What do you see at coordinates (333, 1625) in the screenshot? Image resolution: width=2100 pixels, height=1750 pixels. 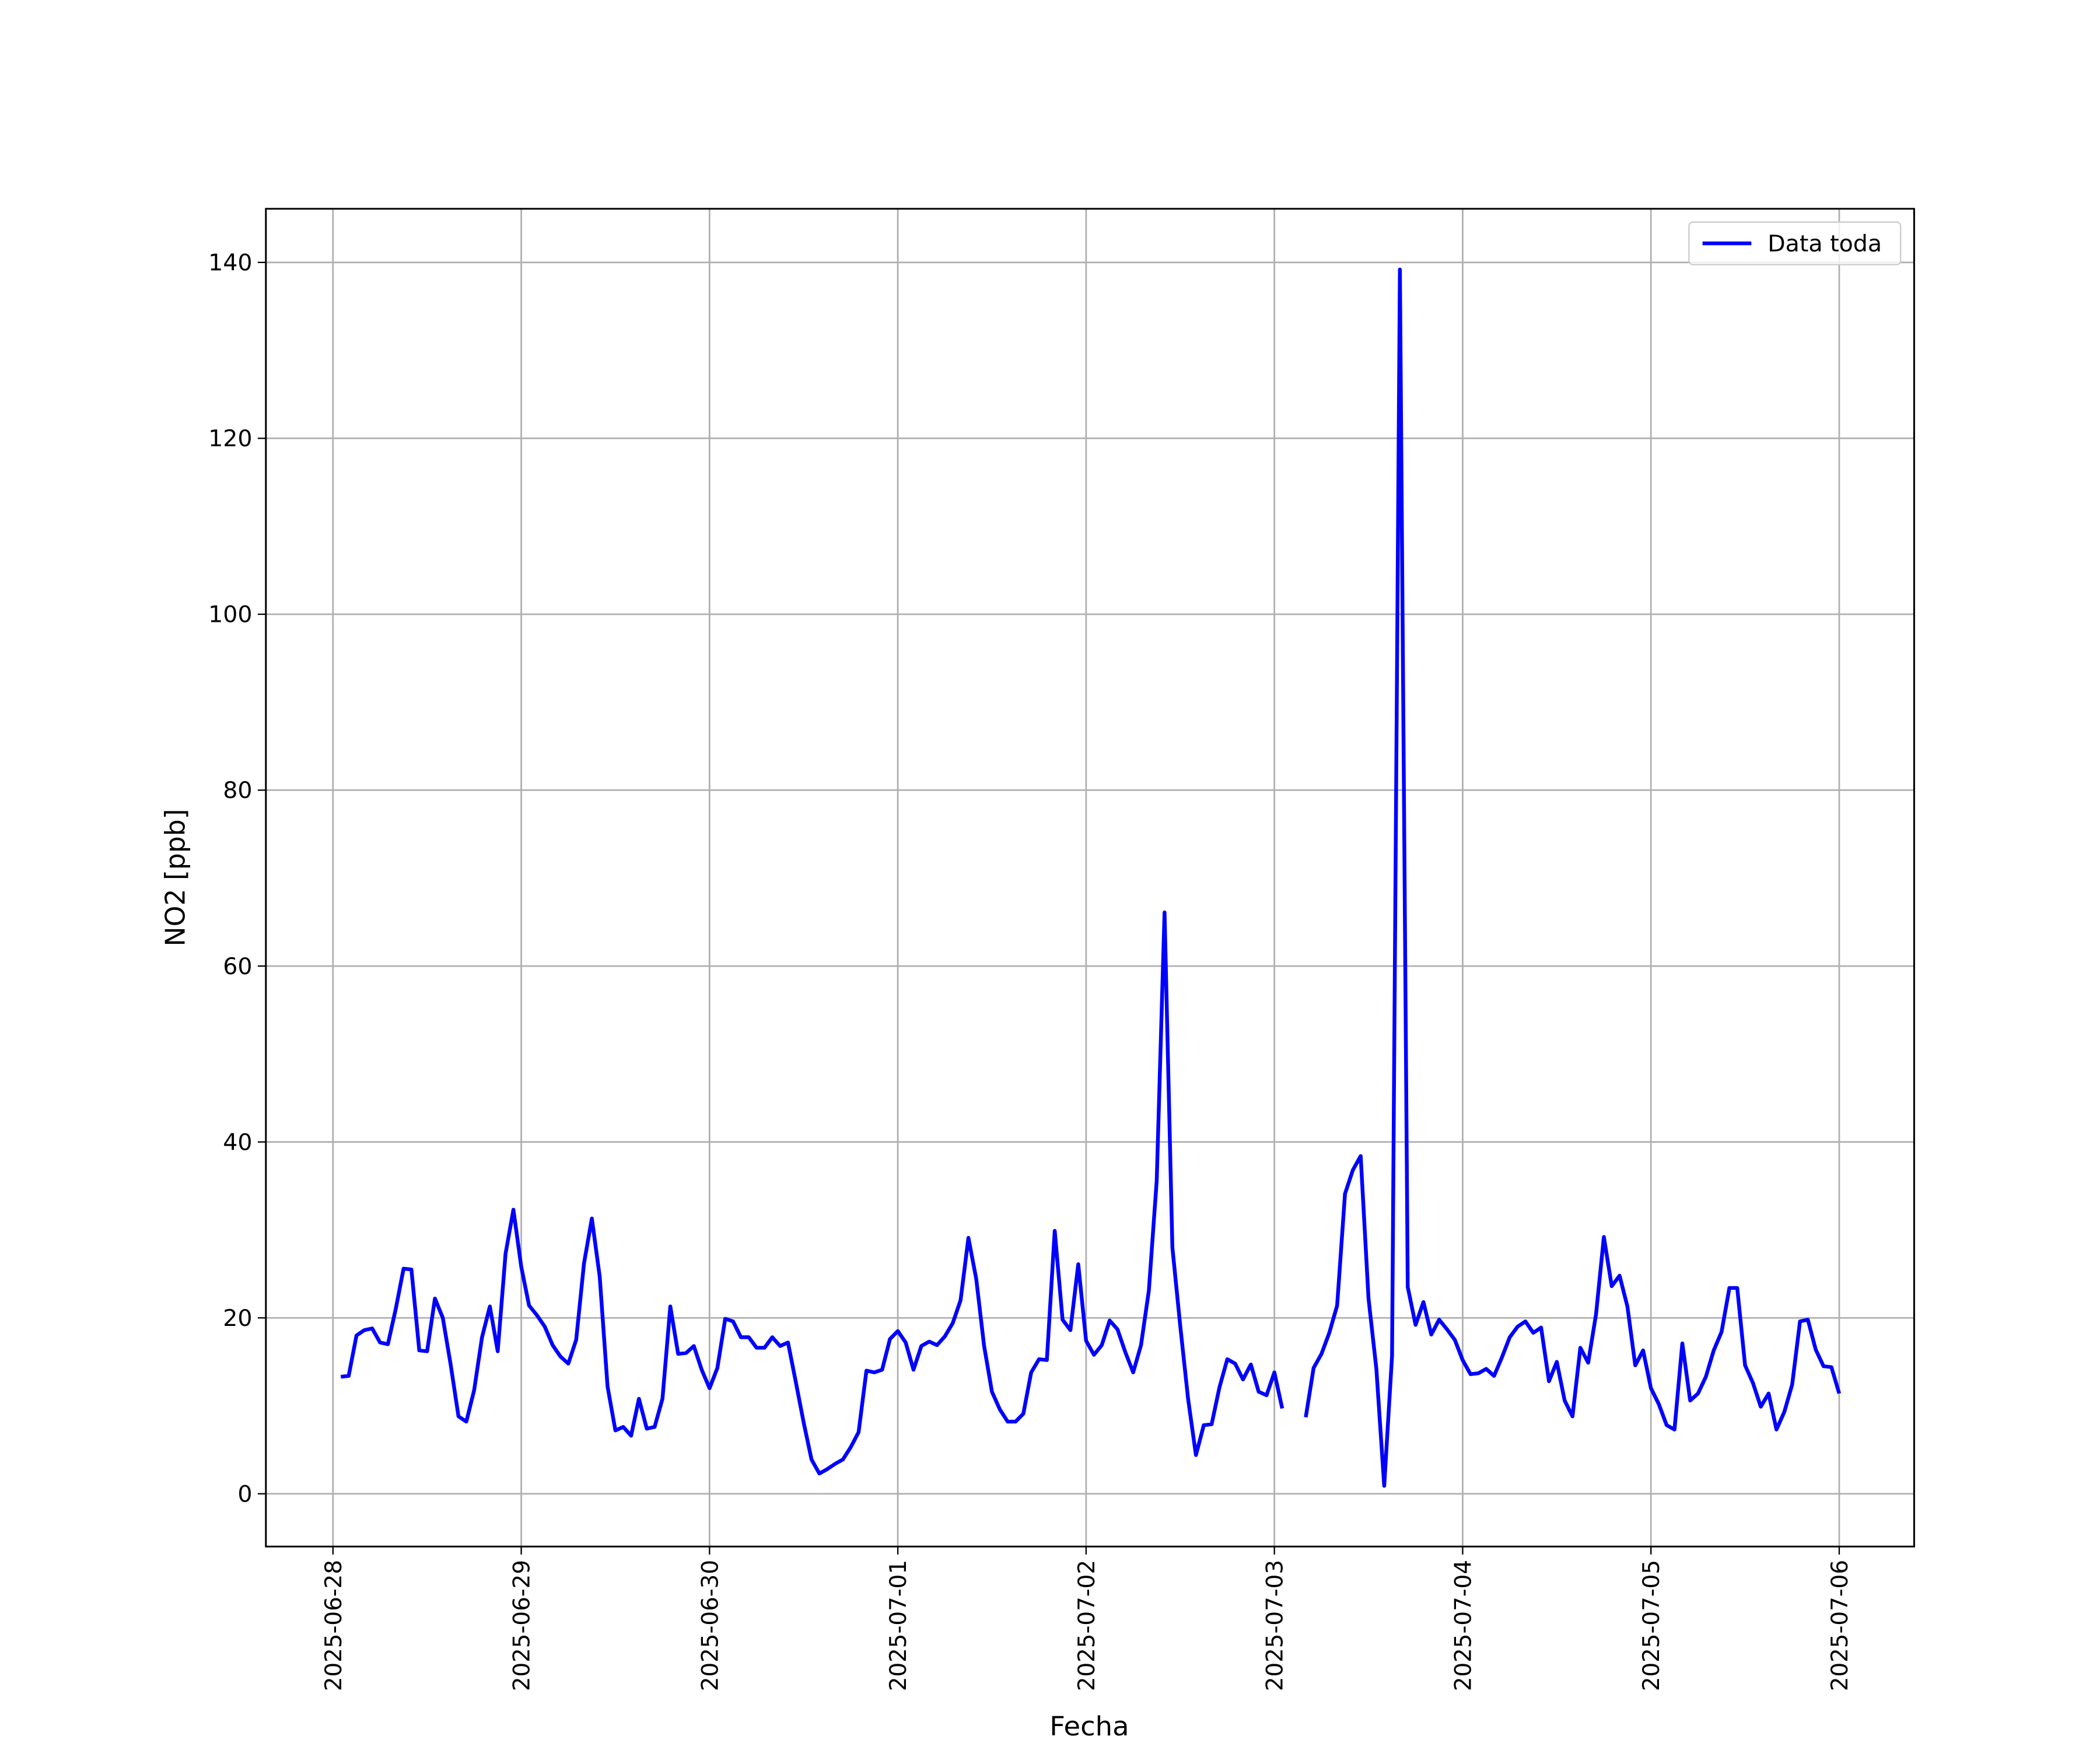 I see `x-tick-label: 2025-06-28` at bounding box center [333, 1625].